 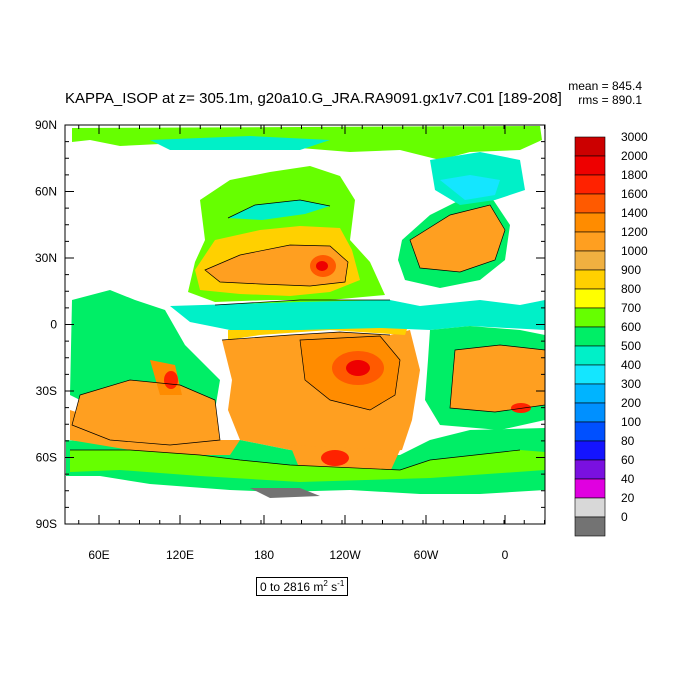 I want to click on range-mid: s, so click(x=332, y=587).